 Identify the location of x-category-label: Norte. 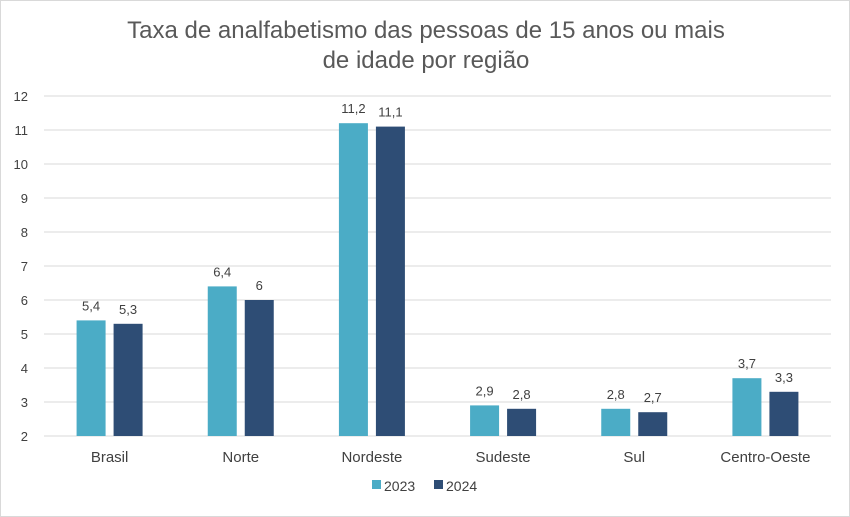
(240, 457).